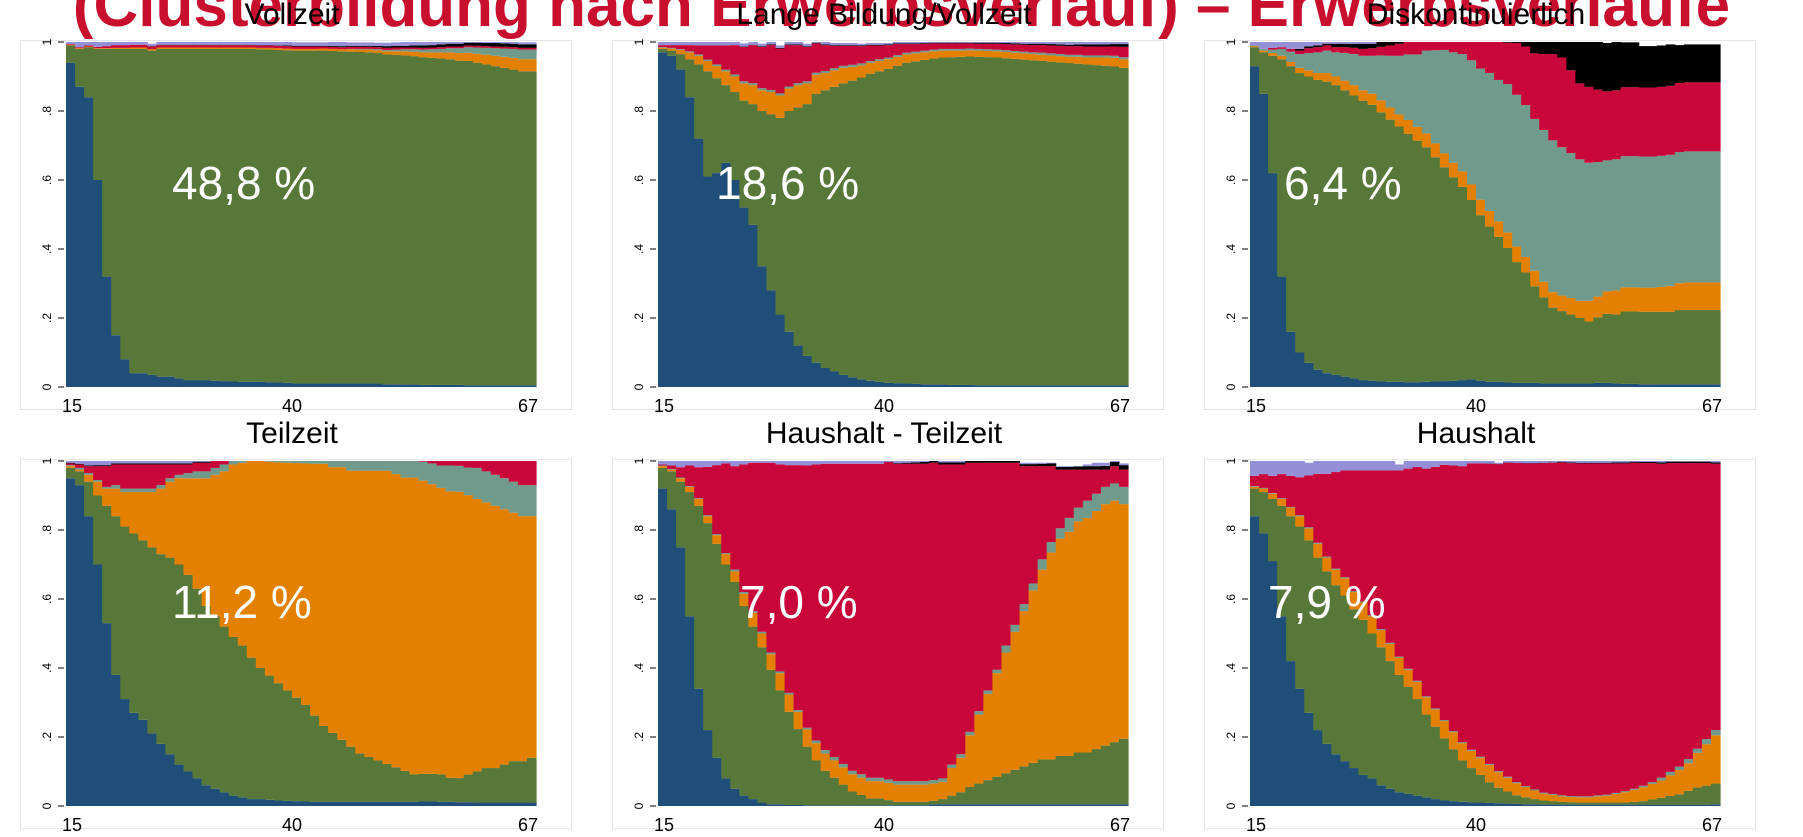 Image resolution: width=1803 pixels, height=837 pixels. What do you see at coordinates (47, 737) in the screenshot?
I see `y-tick-label: .2` at bounding box center [47, 737].